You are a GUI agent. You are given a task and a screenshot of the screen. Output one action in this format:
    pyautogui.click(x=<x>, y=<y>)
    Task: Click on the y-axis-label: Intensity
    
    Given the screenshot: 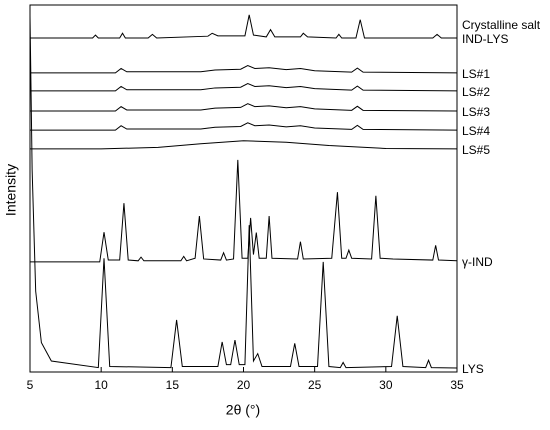 What is the action you would take?
    pyautogui.click(x=11, y=190)
    